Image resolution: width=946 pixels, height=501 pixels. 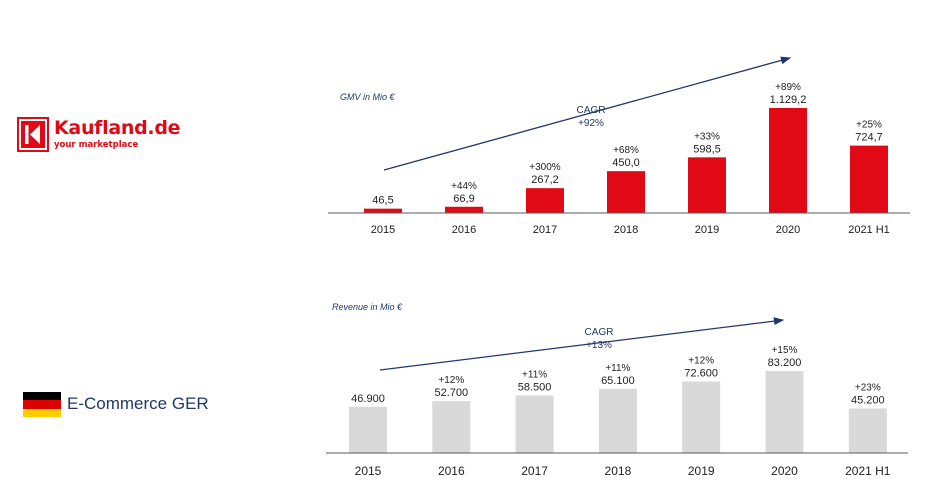 I want to click on flag-stripe-gold, so click(x=42, y=412).